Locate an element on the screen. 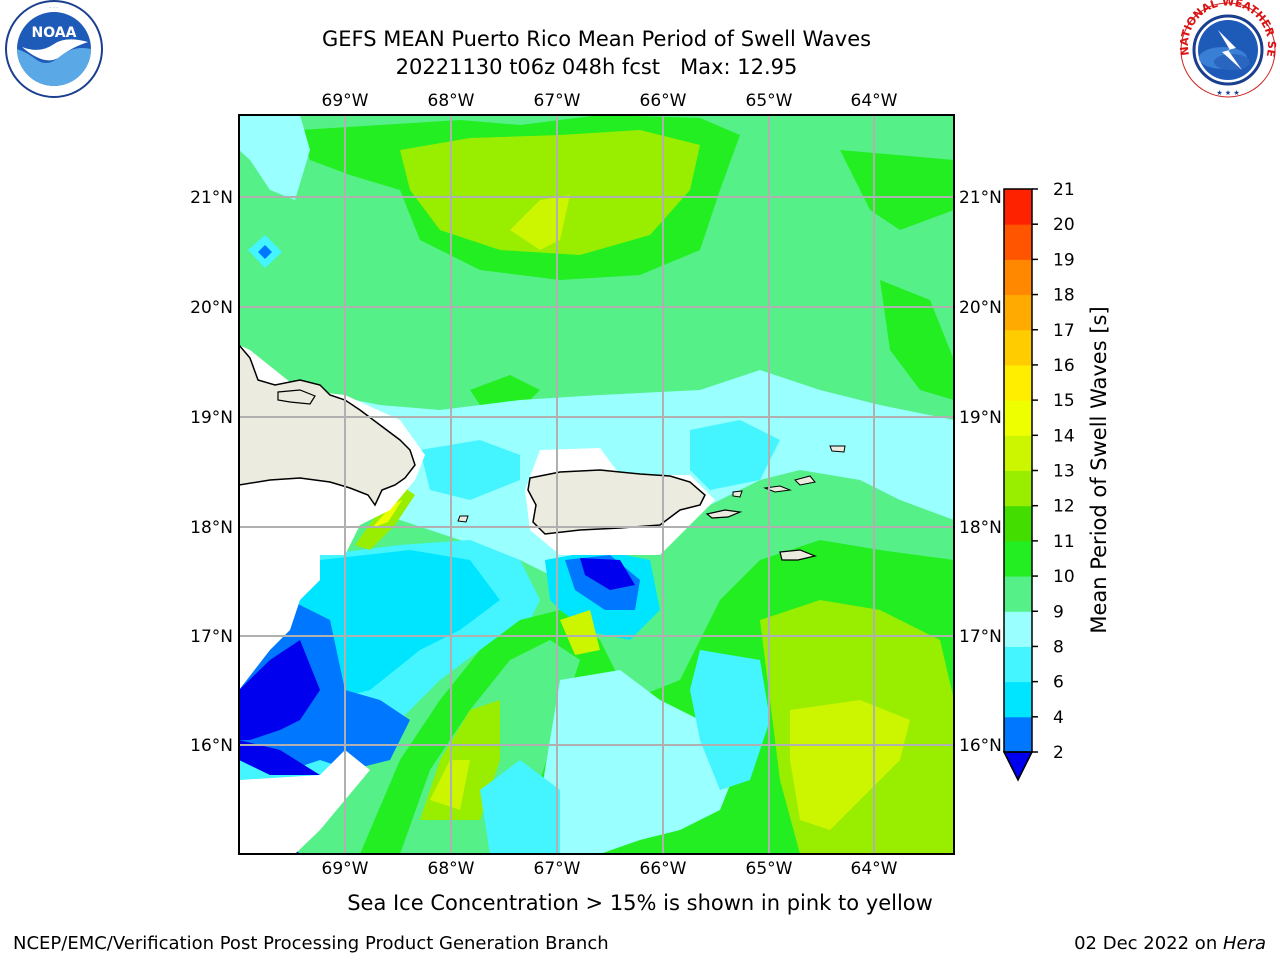  lat-tick-left: 21°N is located at coordinates (211, 198).